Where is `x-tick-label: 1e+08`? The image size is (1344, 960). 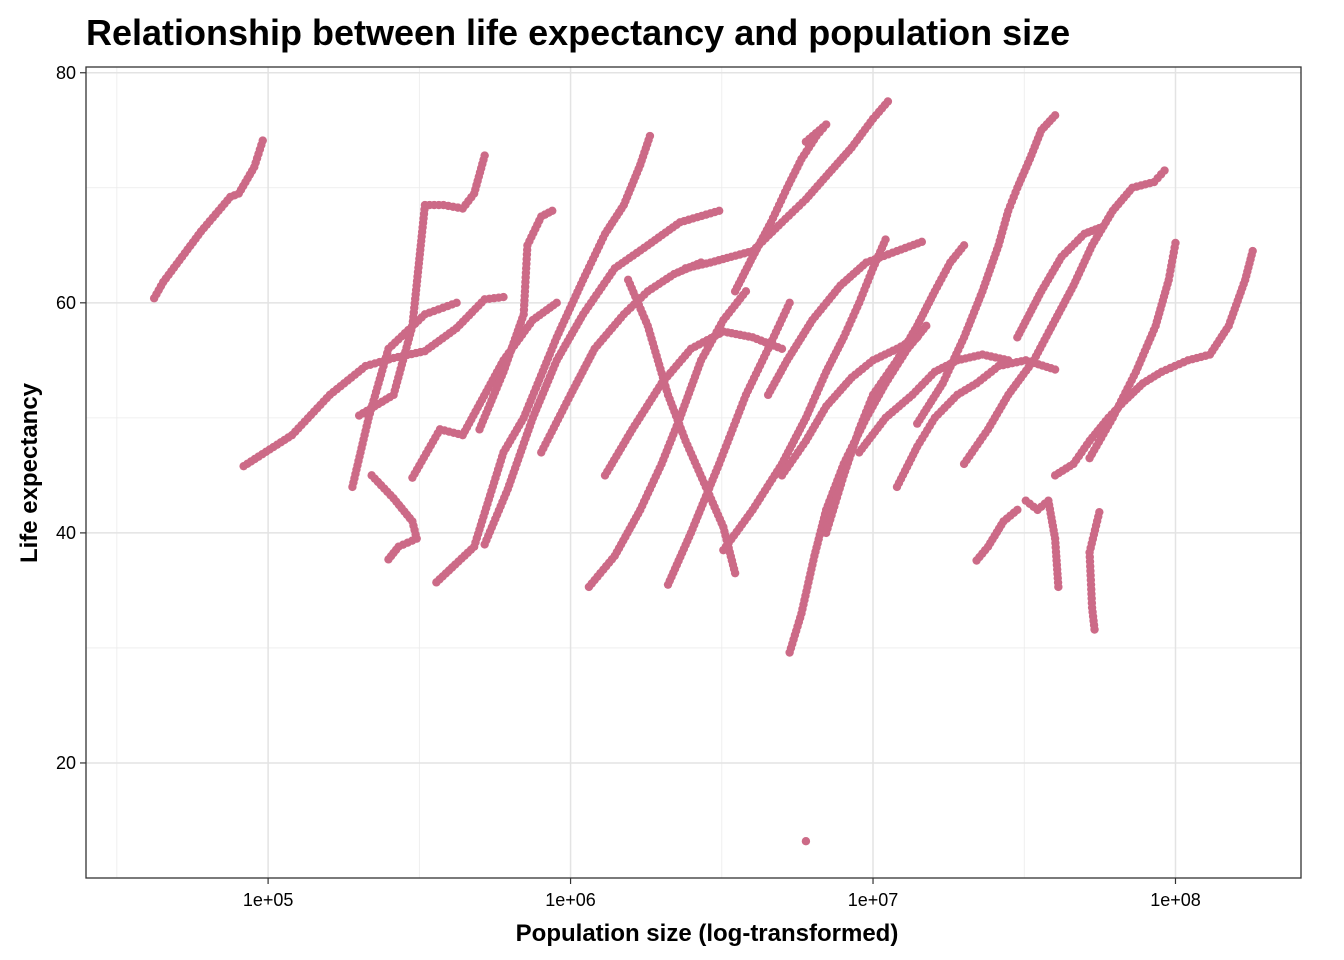
x-tick-label: 1e+08 is located at coordinates (1175, 900).